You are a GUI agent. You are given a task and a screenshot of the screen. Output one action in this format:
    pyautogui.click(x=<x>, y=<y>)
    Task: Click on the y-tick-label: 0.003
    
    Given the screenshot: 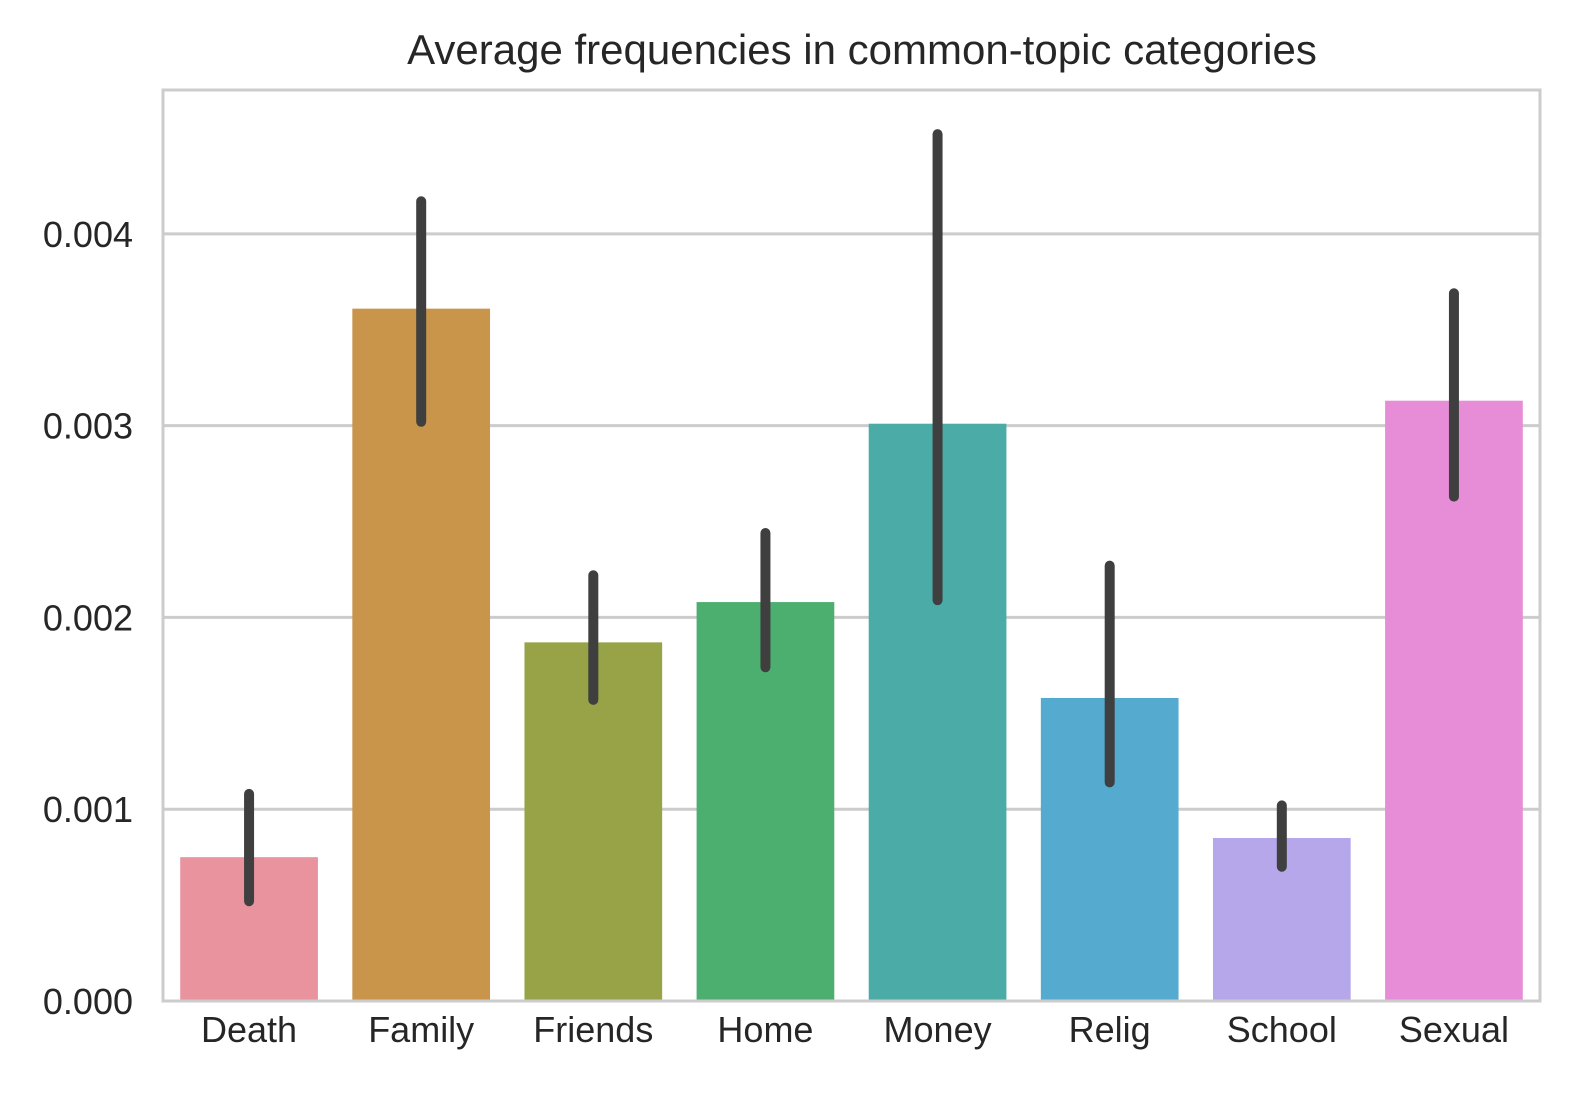 What is the action you would take?
    pyautogui.click(x=88, y=426)
    